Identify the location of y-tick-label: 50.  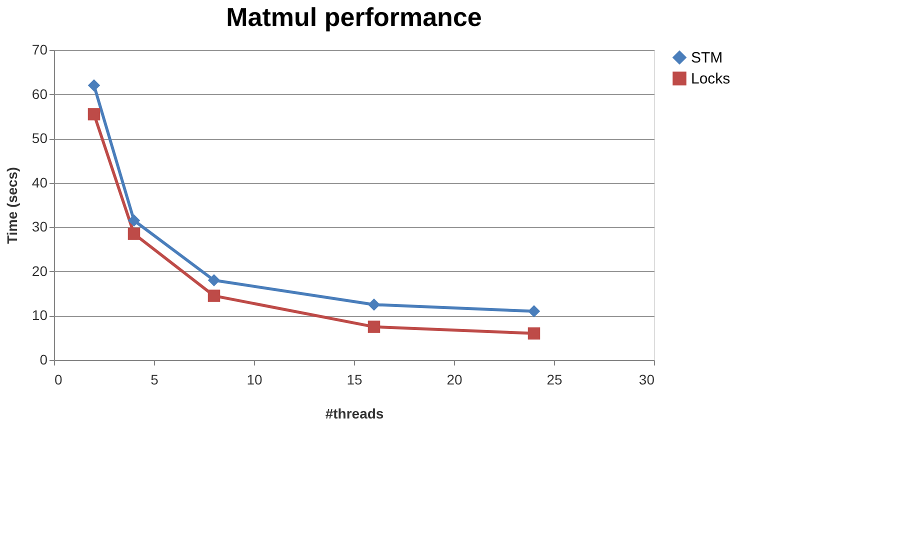
(40, 138).